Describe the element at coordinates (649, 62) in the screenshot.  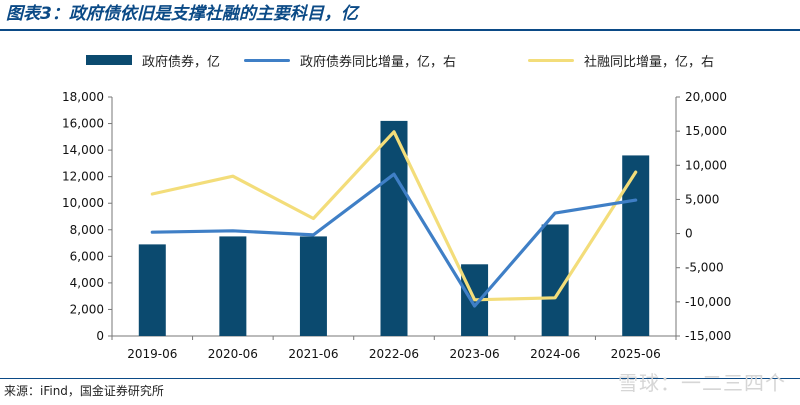
I see `legend-label-yellow-line: 社融同比增量，亿，右` at that location.